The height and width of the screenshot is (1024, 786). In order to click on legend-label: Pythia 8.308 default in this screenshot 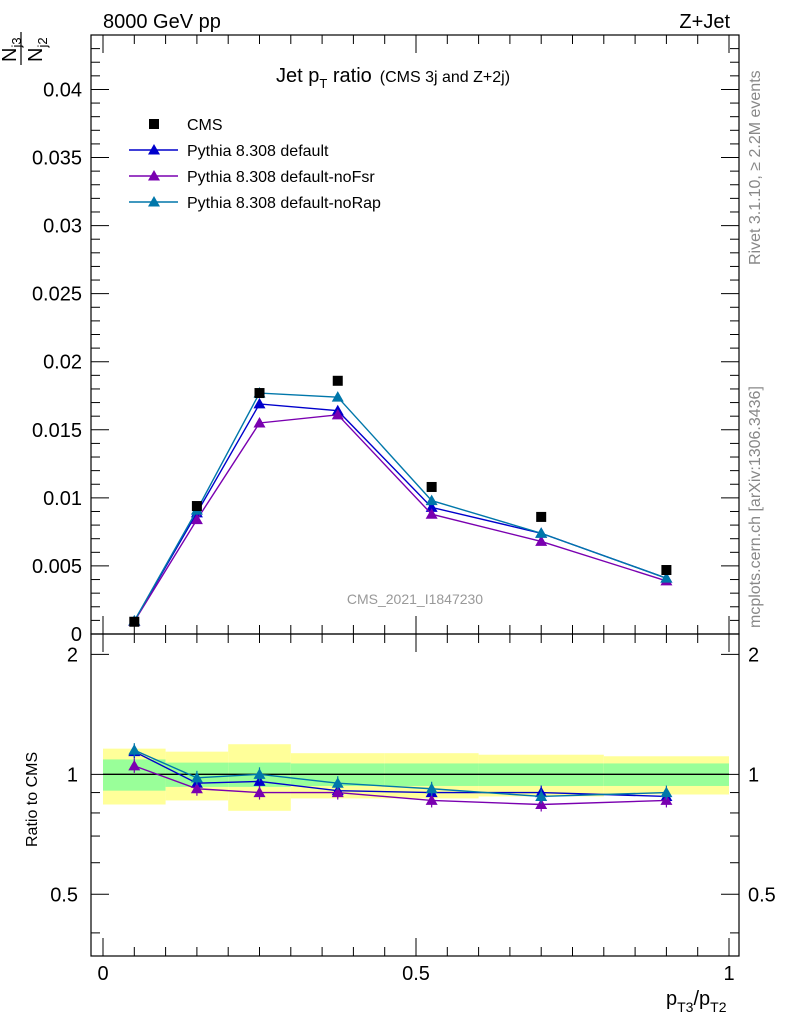, I will do `click(258, 151)`.